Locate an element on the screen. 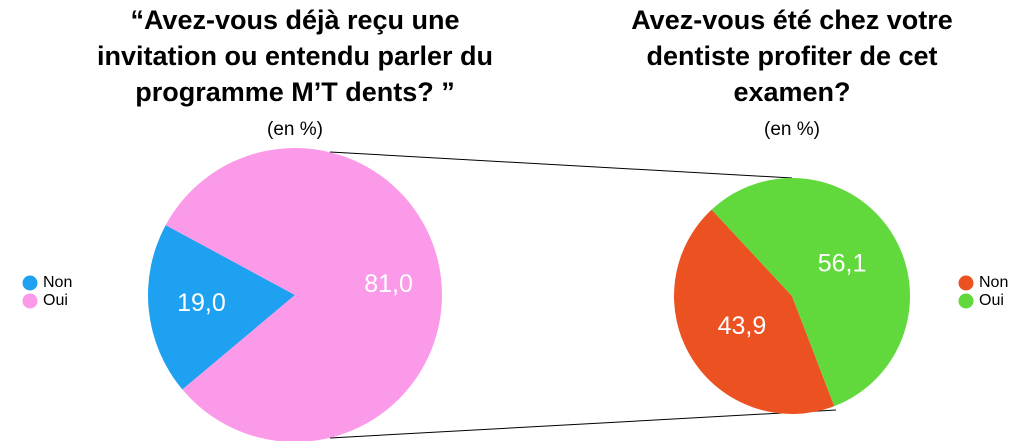 This screenshot has height=441, width=1022. chart-title: dentiste profiter de cet is located at coordinates (791, 56).